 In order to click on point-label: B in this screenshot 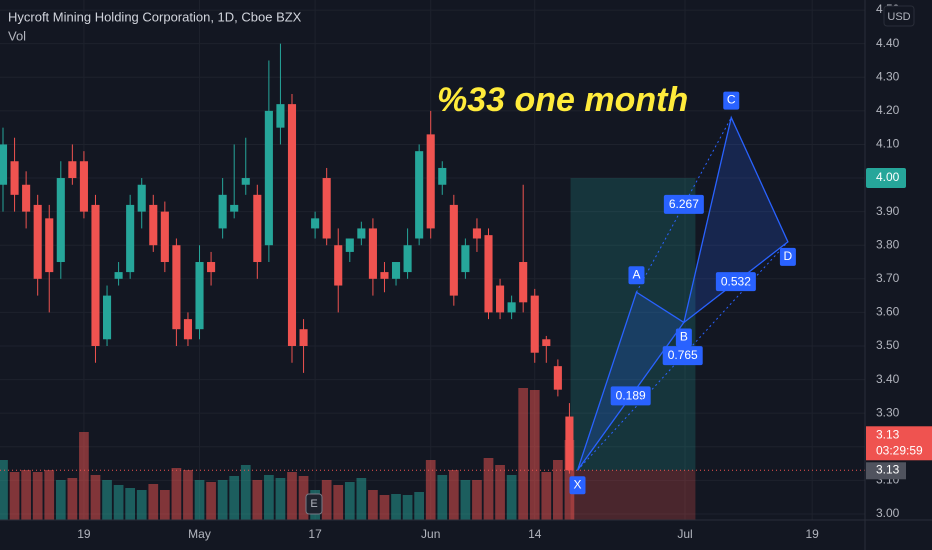, I will do `click(684, 337)`.